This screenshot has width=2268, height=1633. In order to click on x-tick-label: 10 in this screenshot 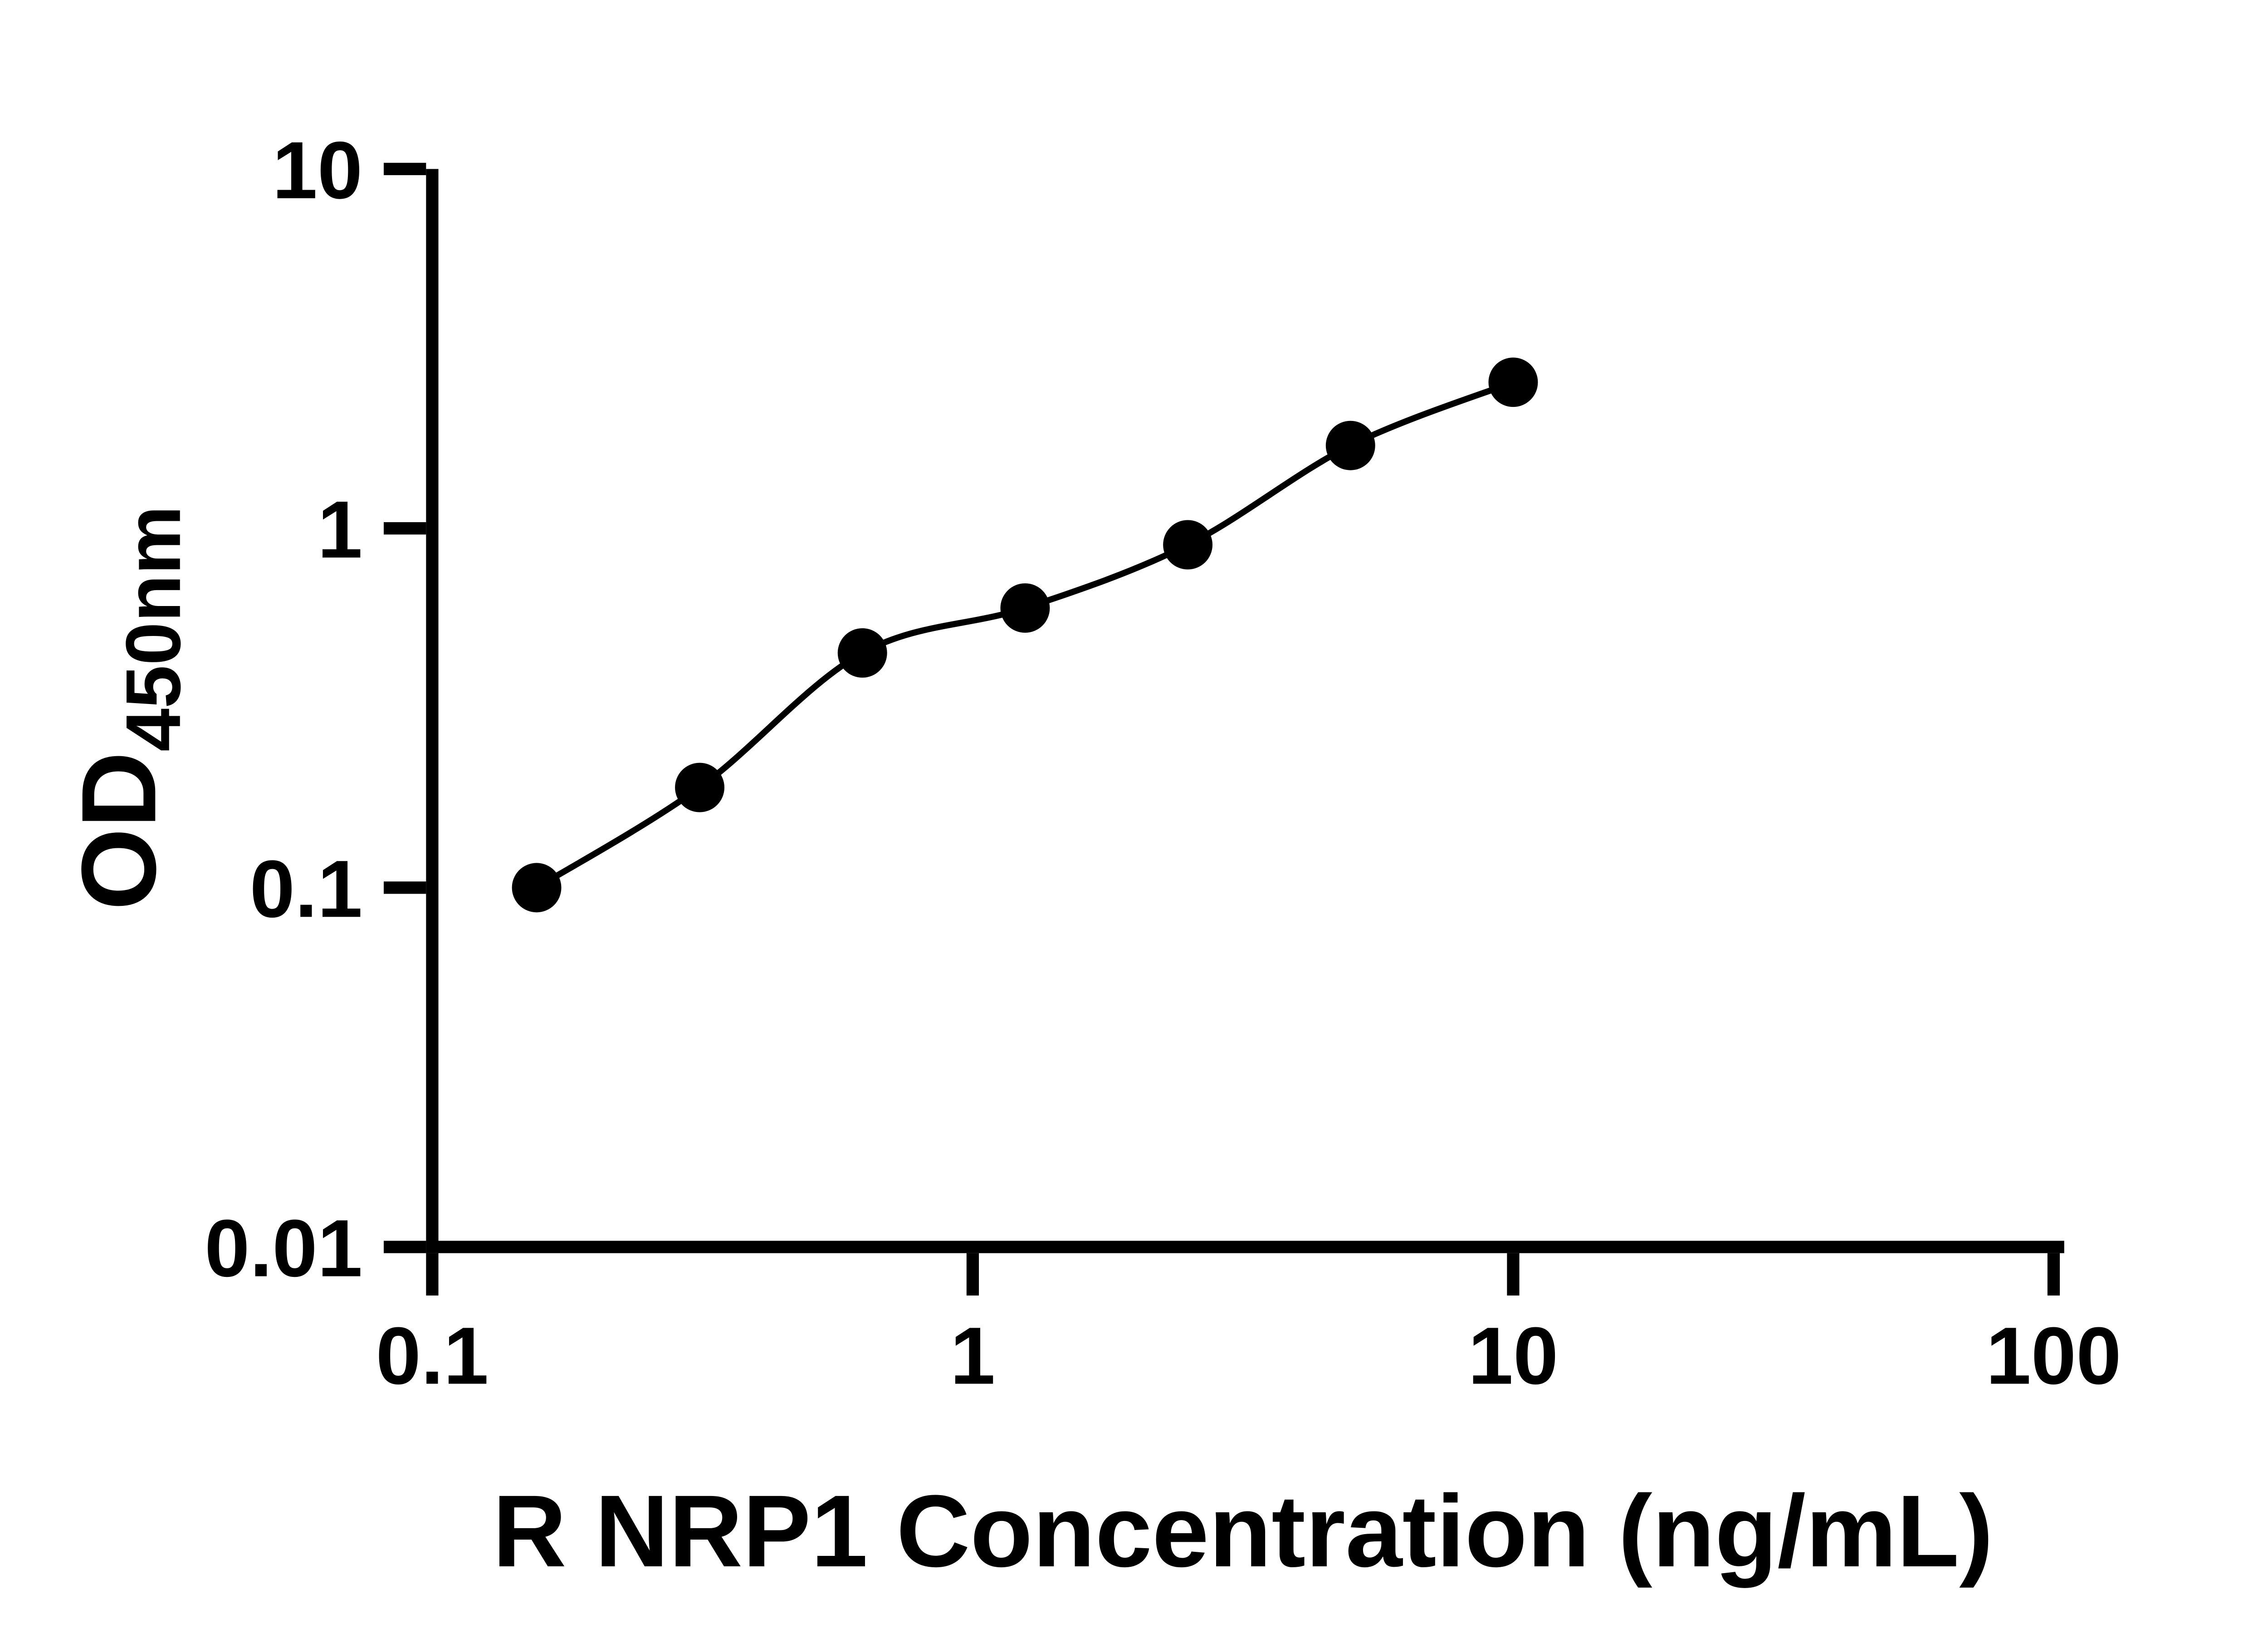, I will do `click(1513, 1355)`.